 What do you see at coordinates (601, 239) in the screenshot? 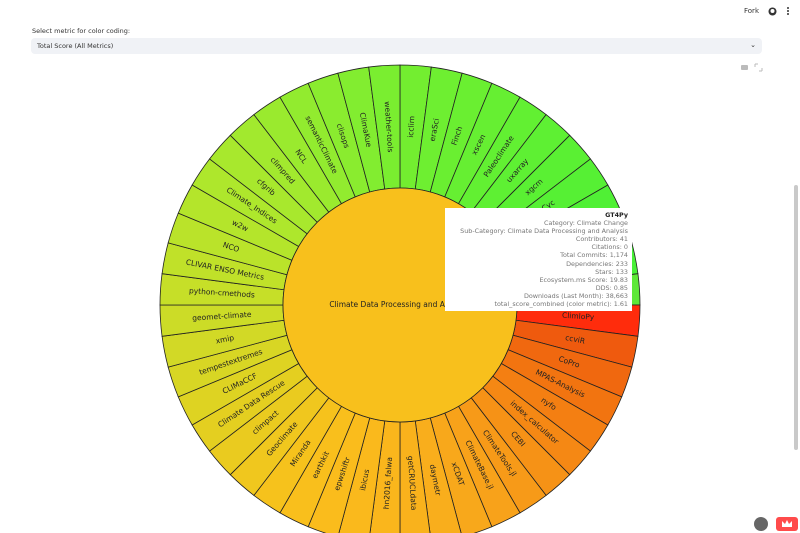
I see `tooltip-line: Contributors: 41` at bounding box center [601, 239].